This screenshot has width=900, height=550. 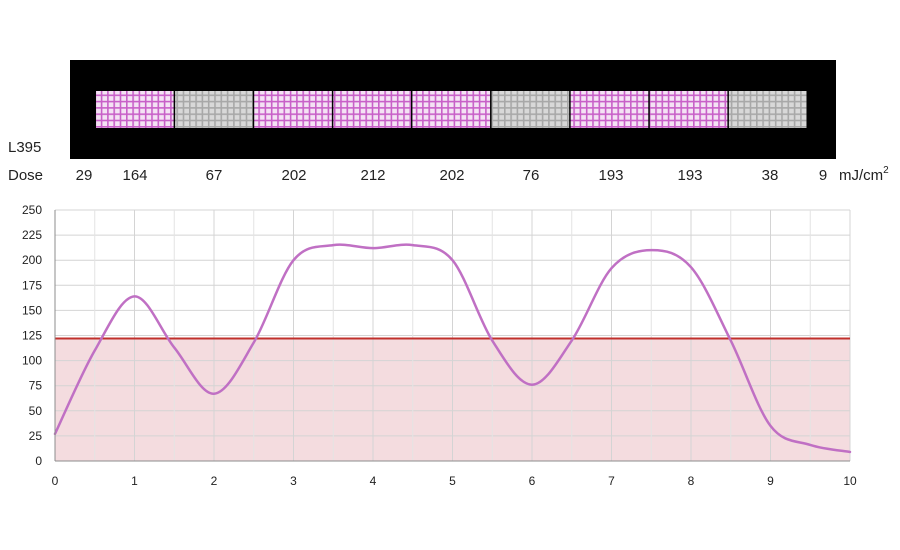 What do you see at coordinates (823, 175) in the screenshot?
I see `dose-value: 9` at bounding box center [823, 175].